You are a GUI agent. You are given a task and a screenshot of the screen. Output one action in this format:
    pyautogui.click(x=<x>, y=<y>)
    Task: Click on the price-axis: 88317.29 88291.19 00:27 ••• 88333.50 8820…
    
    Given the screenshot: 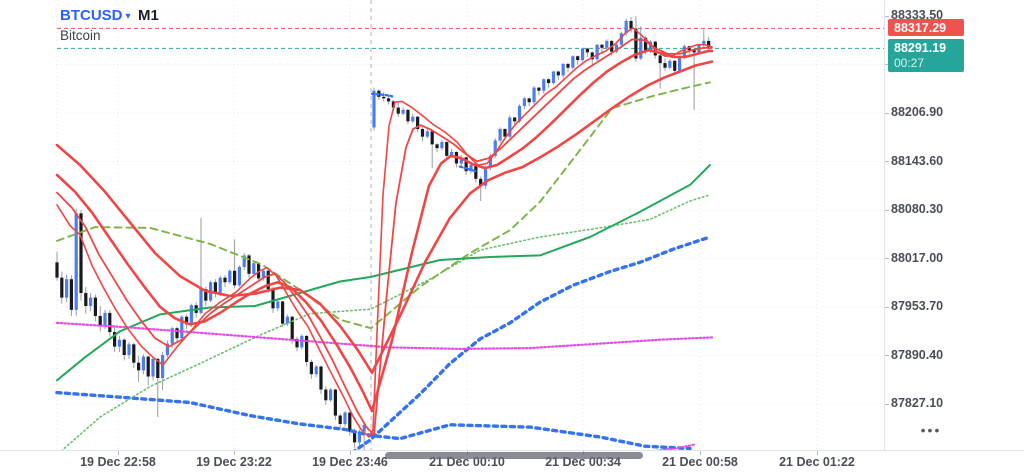 What is the action you would take?
    pyautogui.click(x=954, y=225)
    